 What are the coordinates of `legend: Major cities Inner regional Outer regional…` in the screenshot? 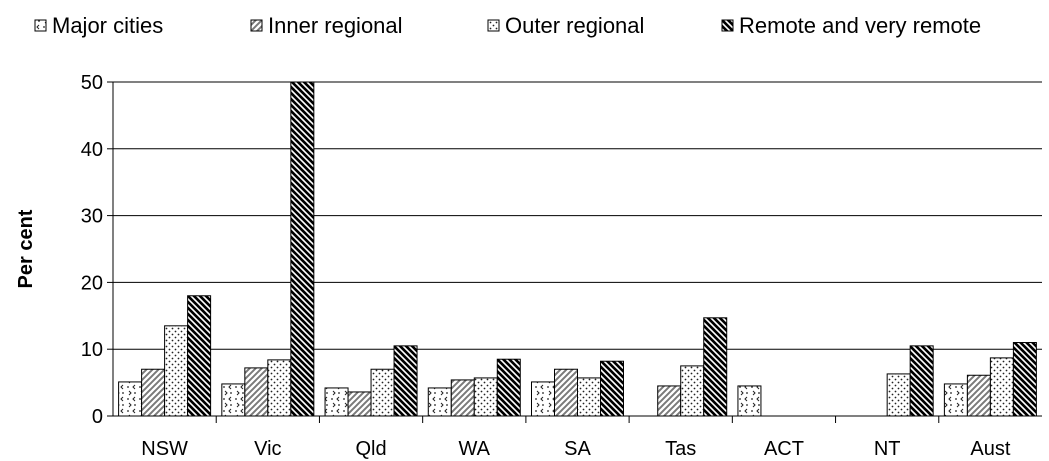 It's located at (507, 25).